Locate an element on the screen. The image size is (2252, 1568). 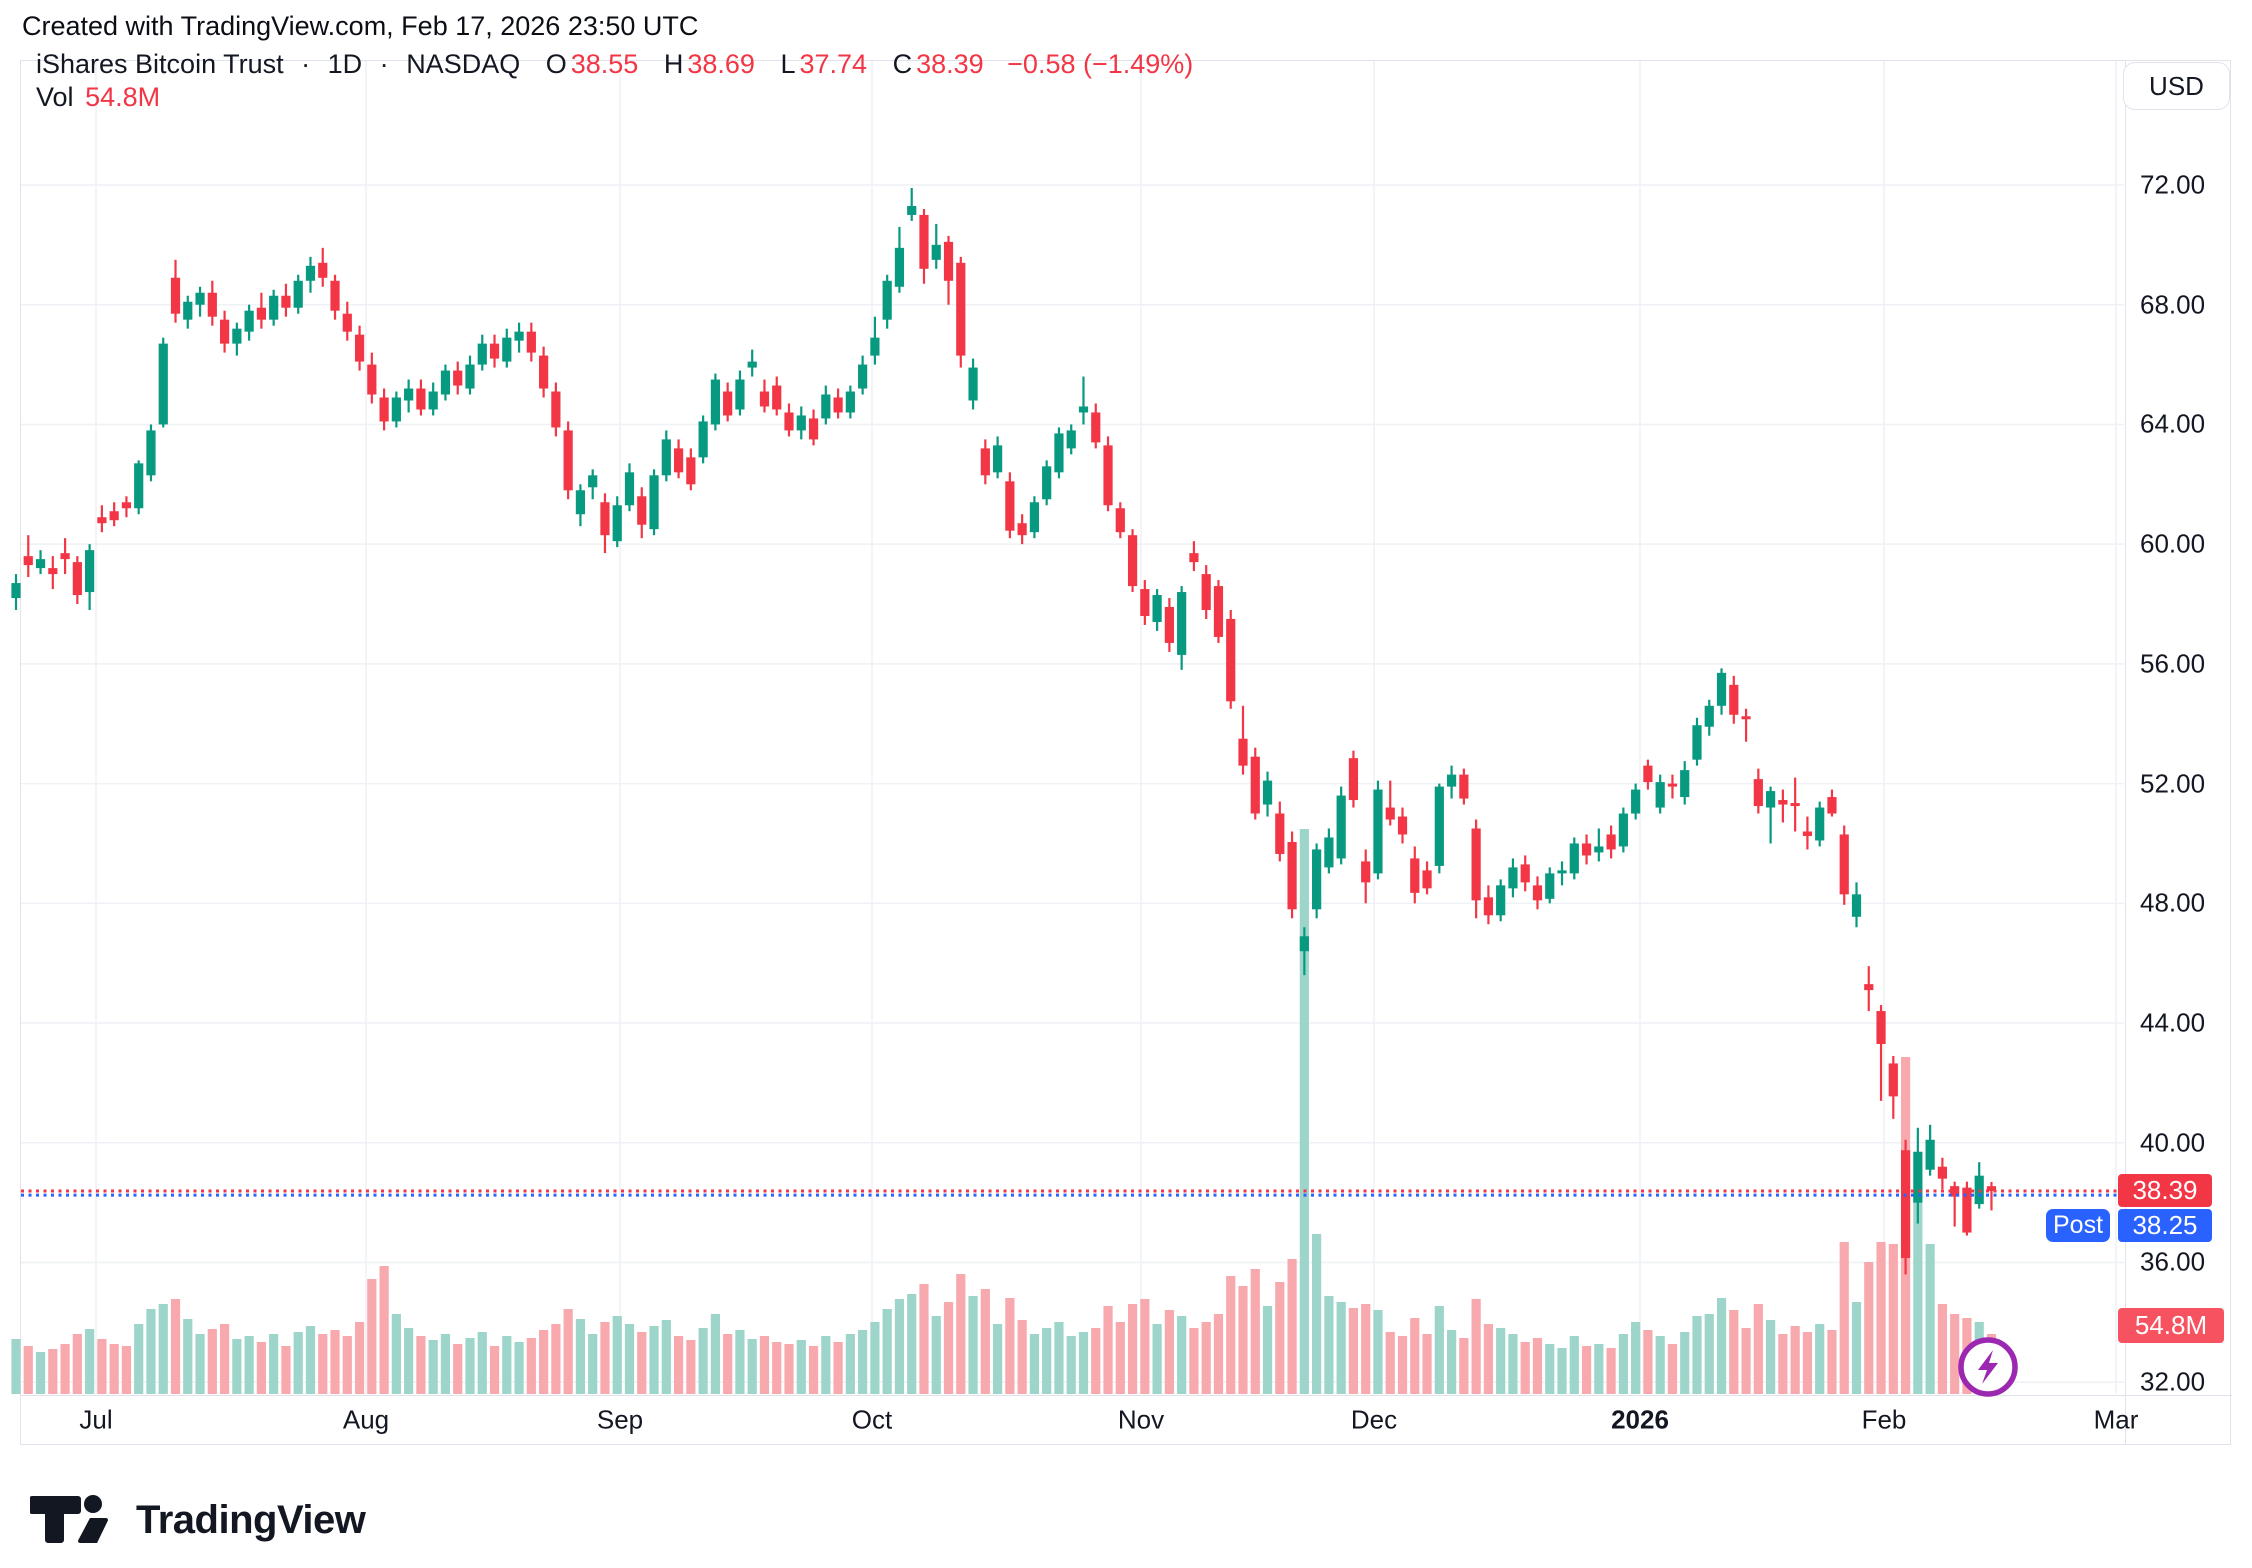
time-axis-separator is located at coordinates (1126, 1395).